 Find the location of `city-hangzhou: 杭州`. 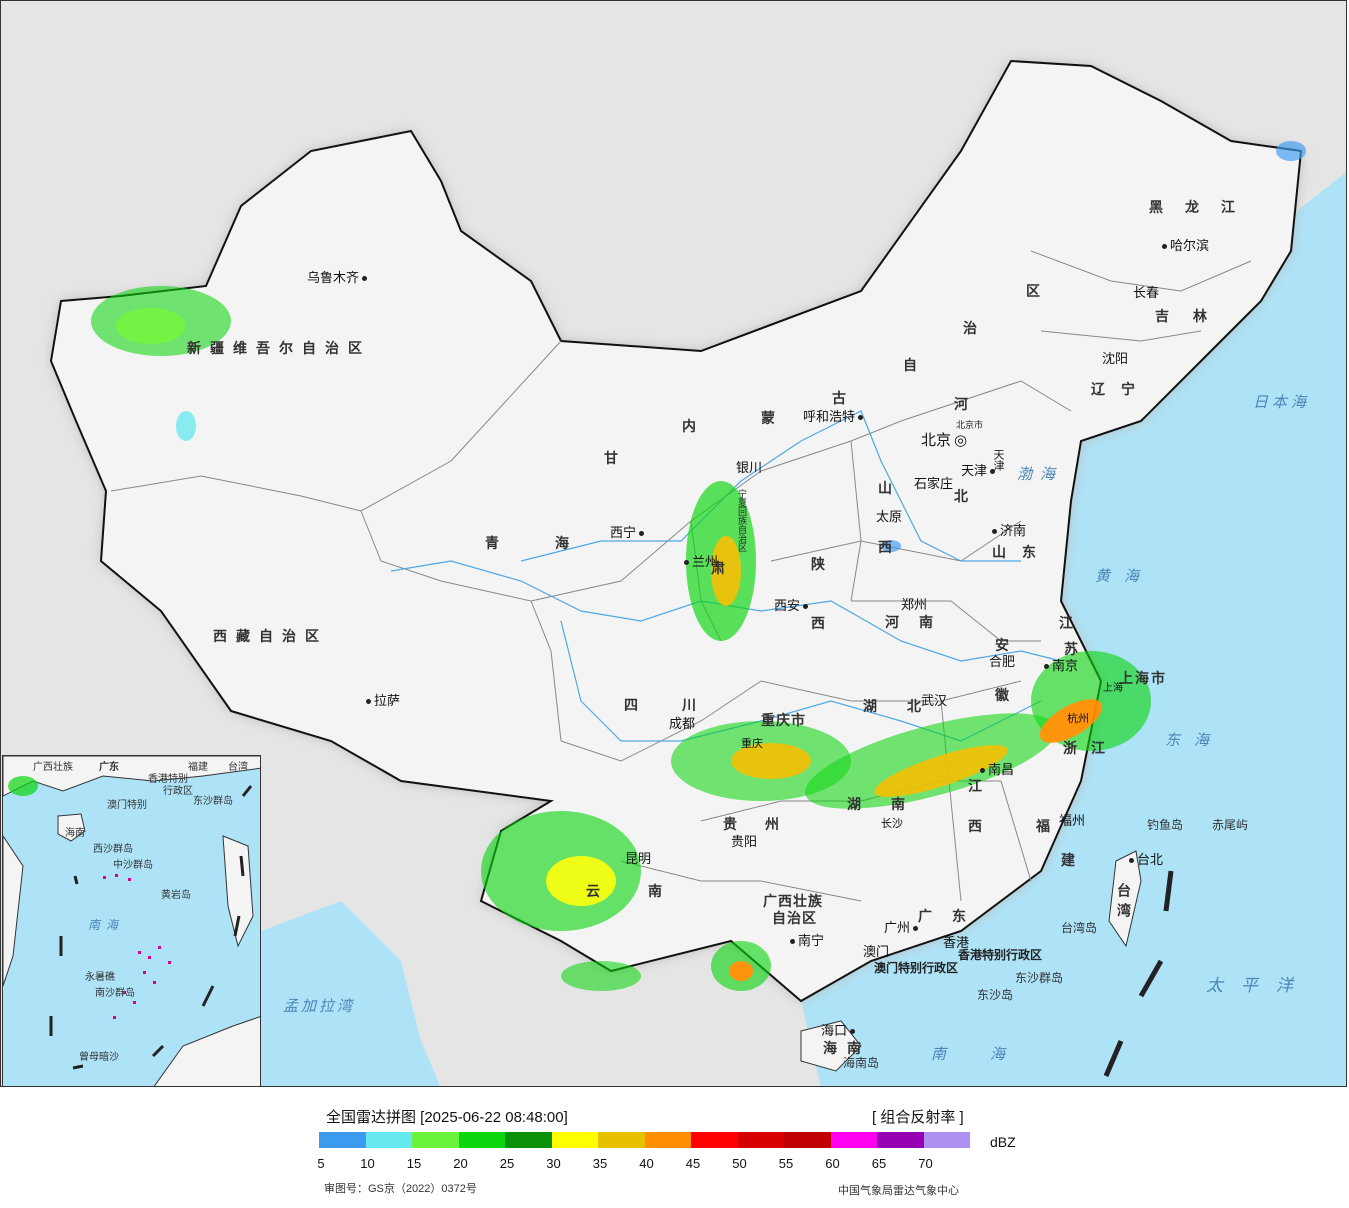

city-hangzhou: 杭州 is located at coordinates (1078, 719).